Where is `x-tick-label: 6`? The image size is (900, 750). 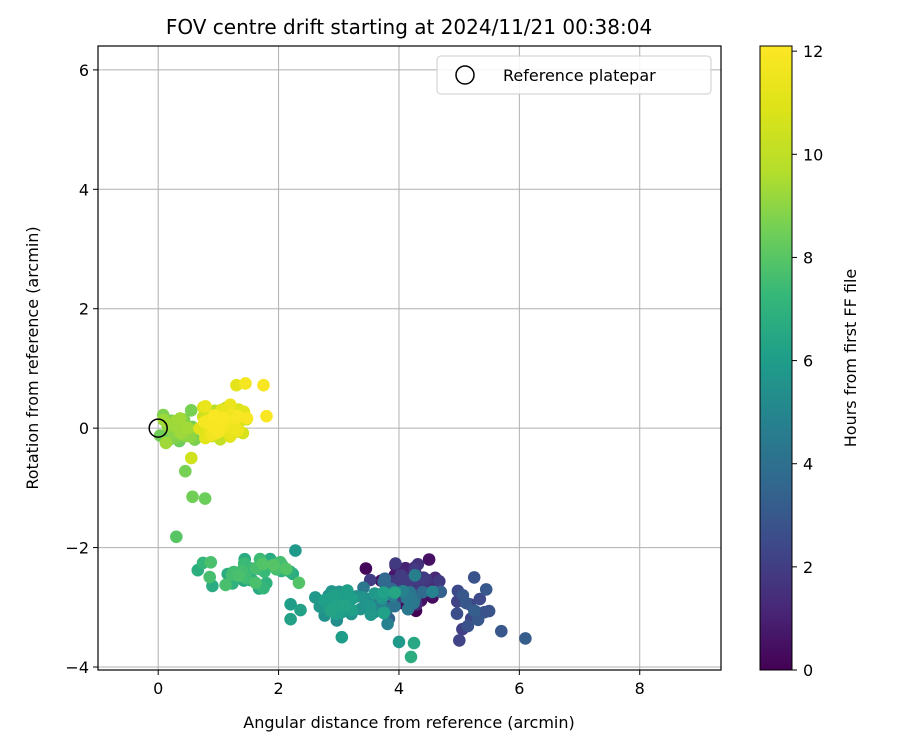 x-tick-label: 6 is located at coordinates (519, 688).